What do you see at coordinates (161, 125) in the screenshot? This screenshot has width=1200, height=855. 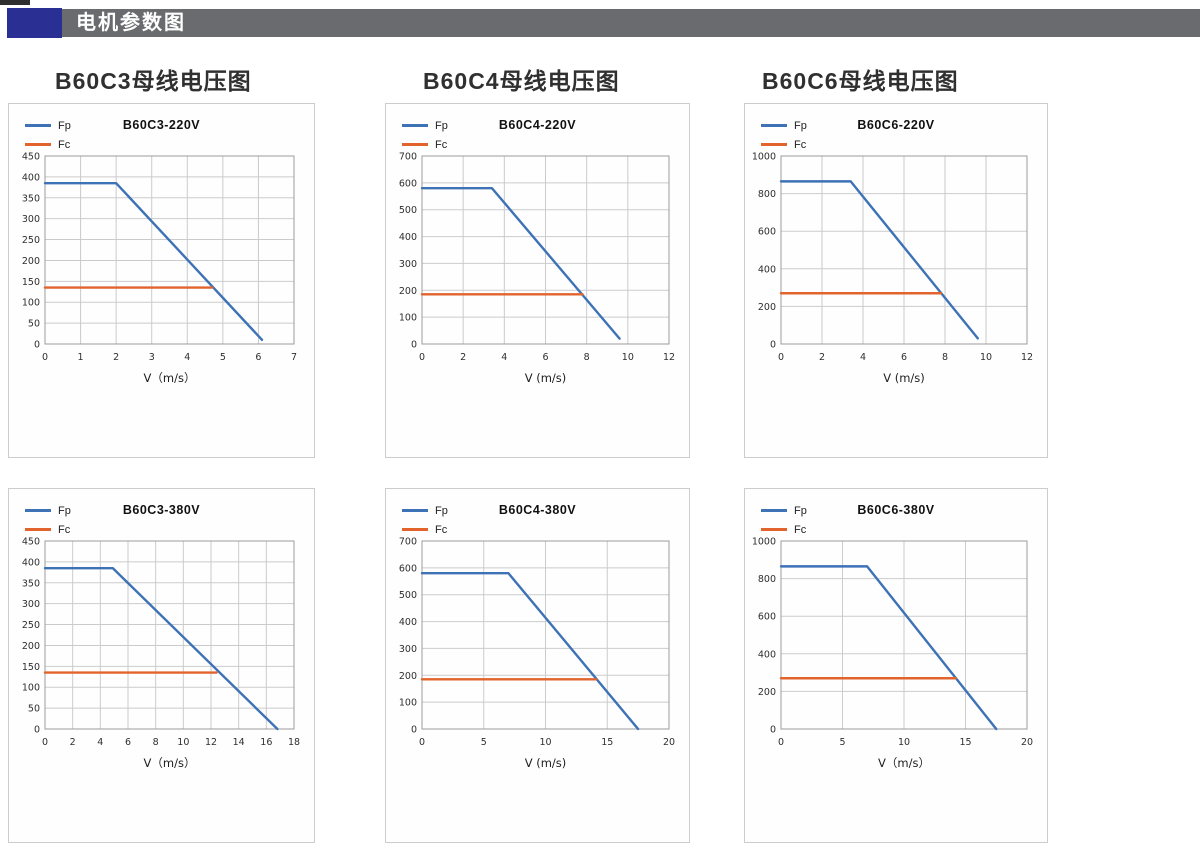 I see `chart-title: B60C3-220V` at bounding box center [161, 125].